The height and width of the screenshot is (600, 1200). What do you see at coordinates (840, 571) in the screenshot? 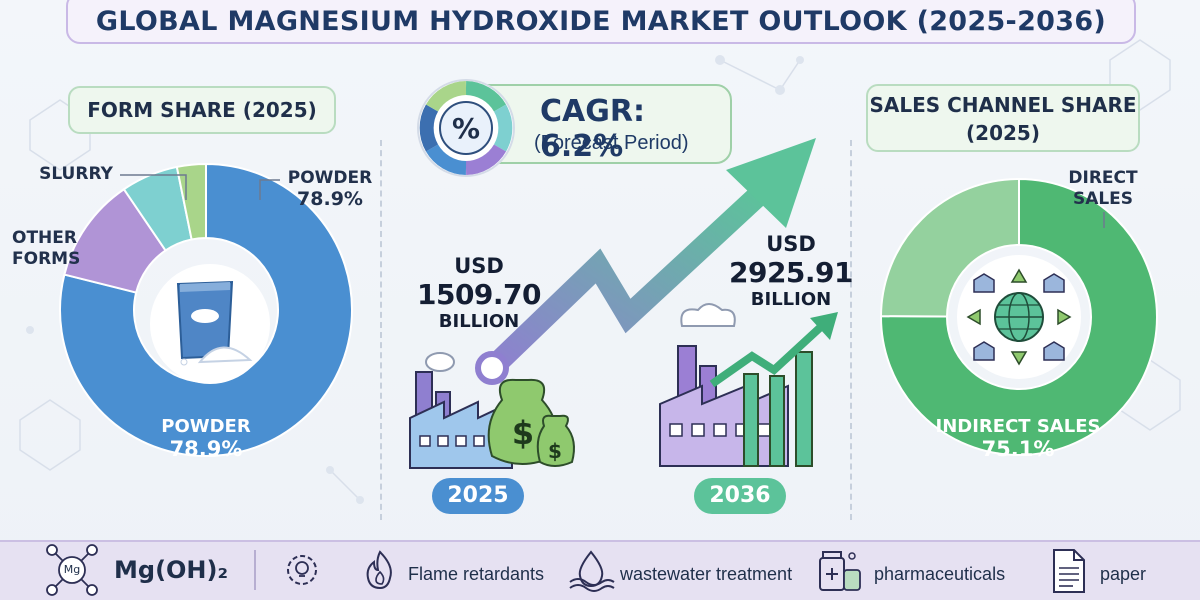
I see `pharma-bottle-icon` at bounding box center [840, 571].